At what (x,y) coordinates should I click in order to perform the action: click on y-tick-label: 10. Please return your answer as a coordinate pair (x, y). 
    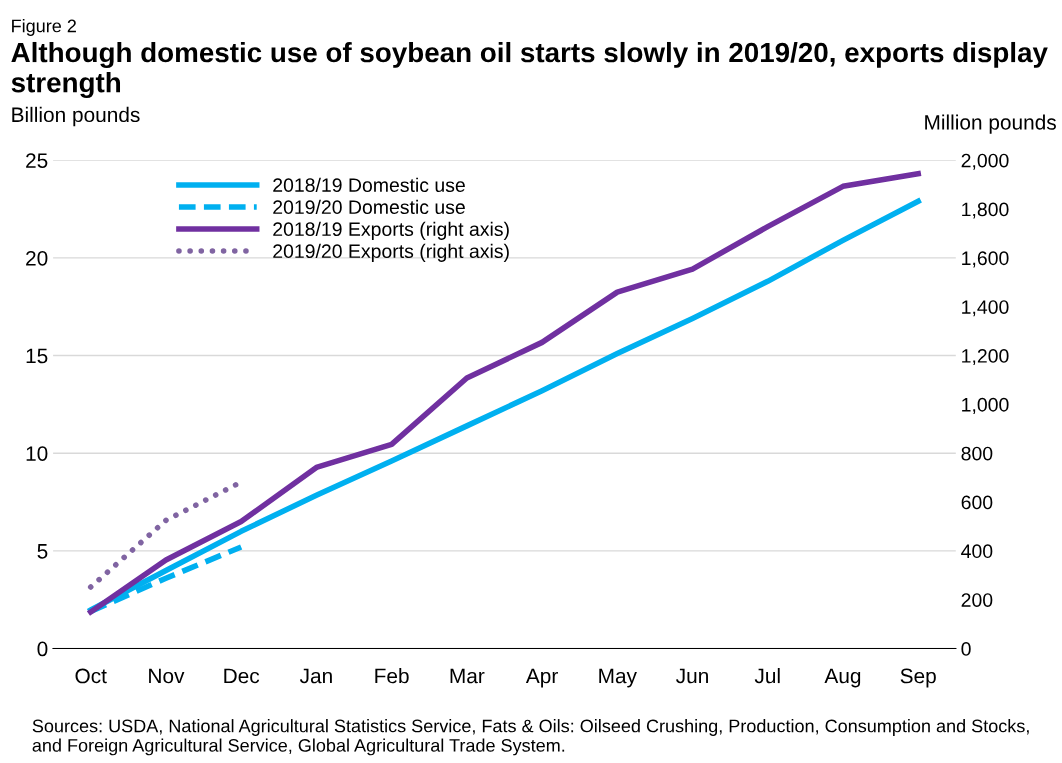
    Looking at the image, I should click on (37, 453).